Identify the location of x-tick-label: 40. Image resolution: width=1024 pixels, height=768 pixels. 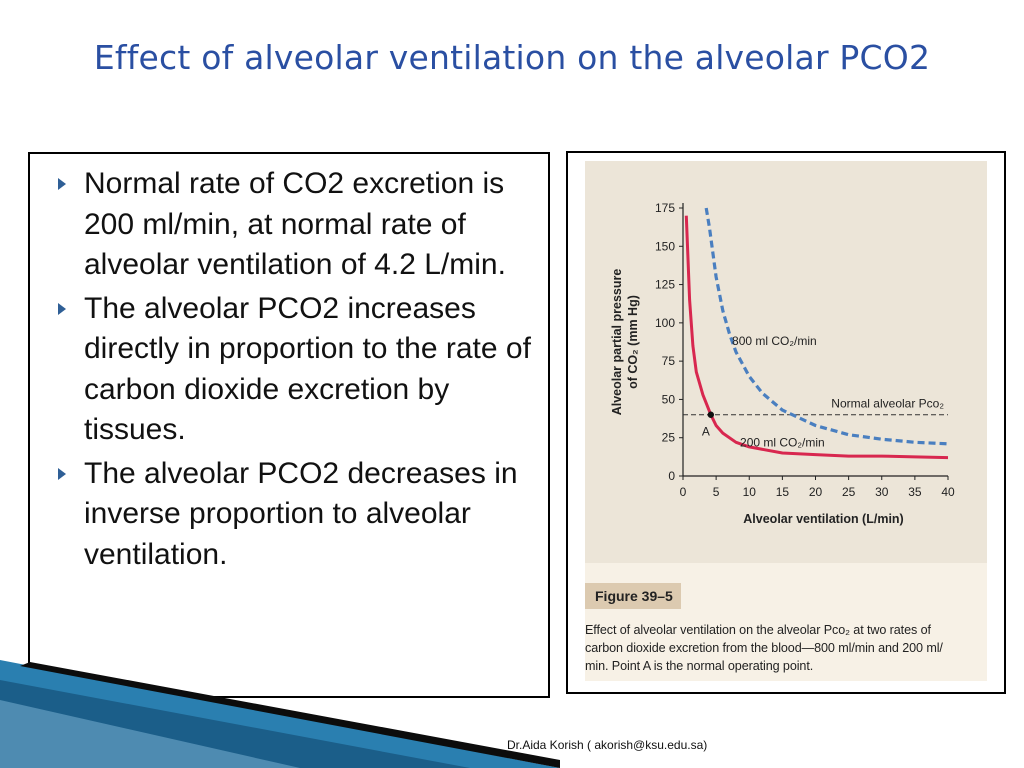
(948, 492).